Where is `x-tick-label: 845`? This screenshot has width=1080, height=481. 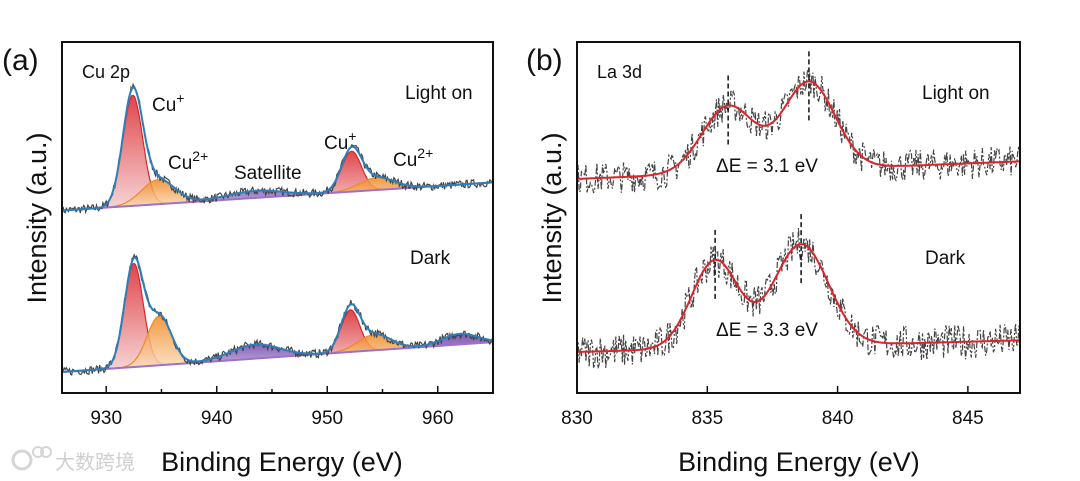 x-tick-label: 845 is located at coordinates (968, 418).